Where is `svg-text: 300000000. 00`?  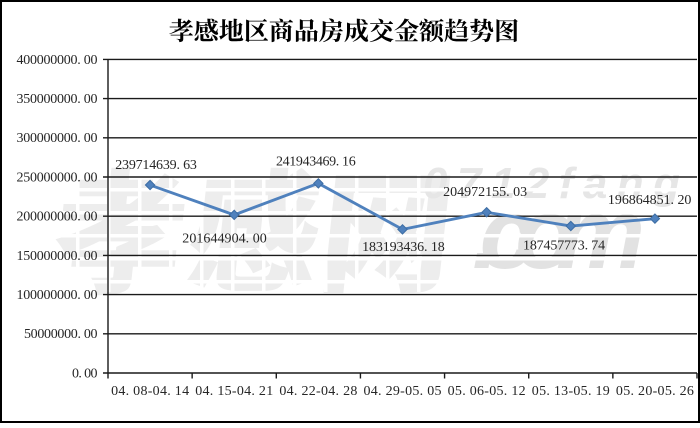
svg-text: 300000000. 00 is located at coordinates (57, 138).